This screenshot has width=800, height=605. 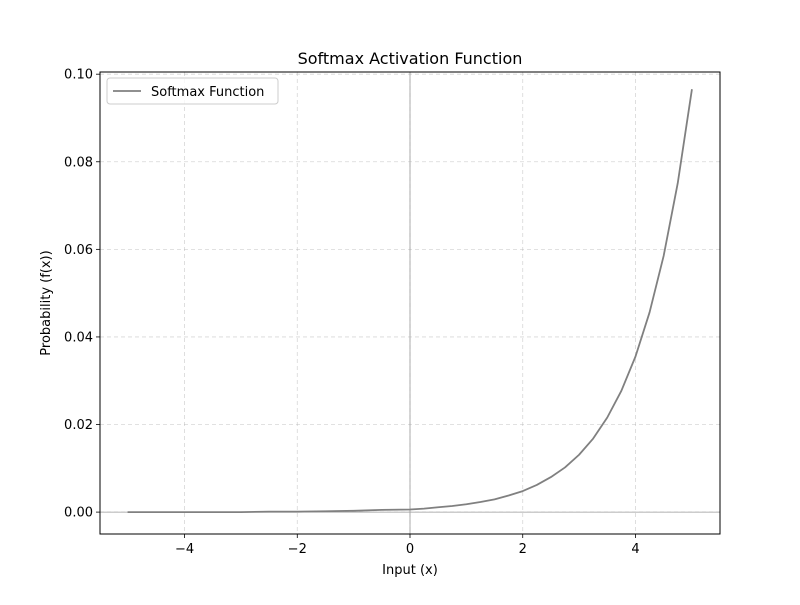 What do you see at coordinates (184, 549) in the screenshot?
I see `x-tick-label: −4` at bounding box center [184, 549].